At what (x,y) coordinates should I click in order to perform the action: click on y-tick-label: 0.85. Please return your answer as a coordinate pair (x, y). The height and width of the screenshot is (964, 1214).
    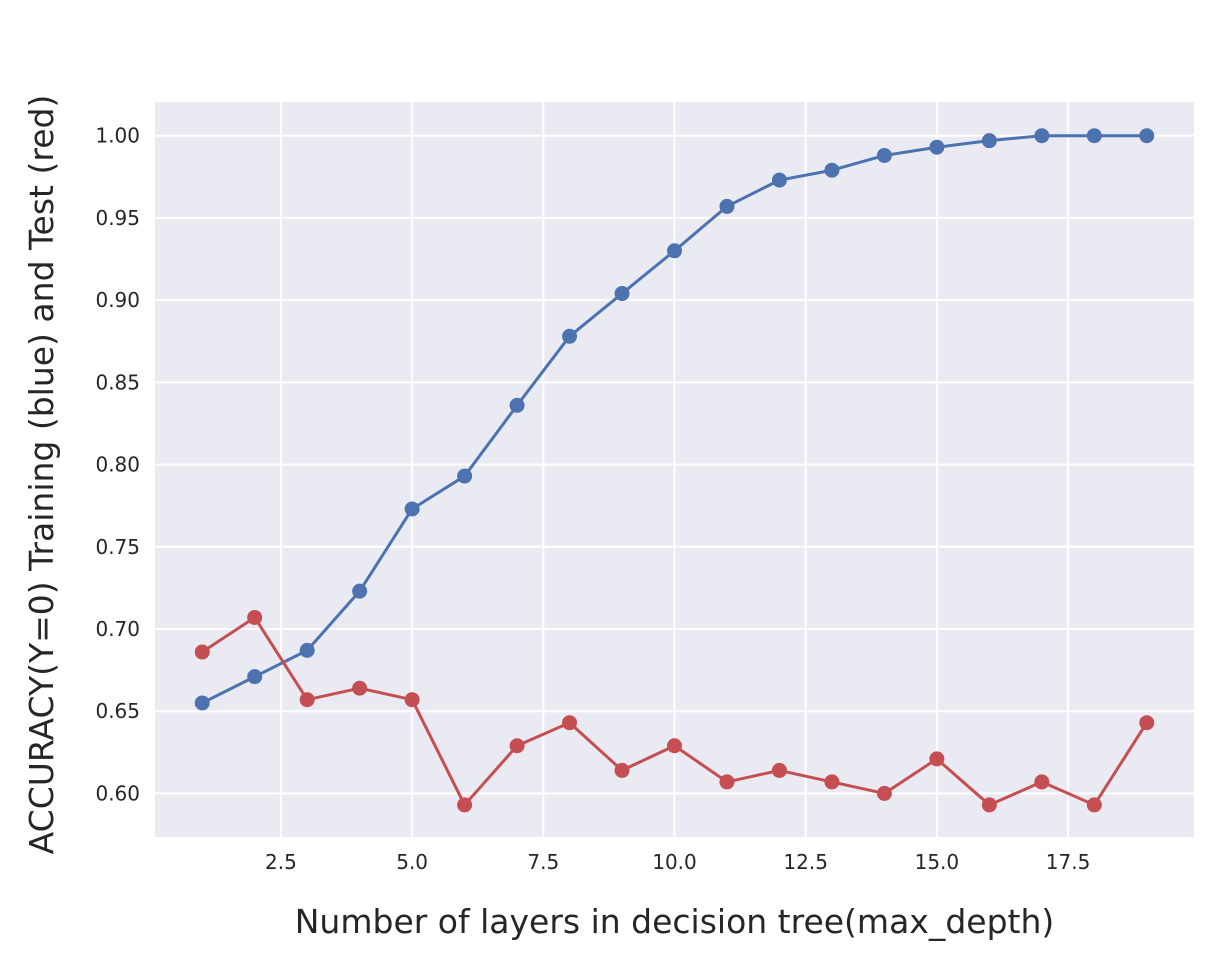
    Looking at the image, I should click on (117, 382).